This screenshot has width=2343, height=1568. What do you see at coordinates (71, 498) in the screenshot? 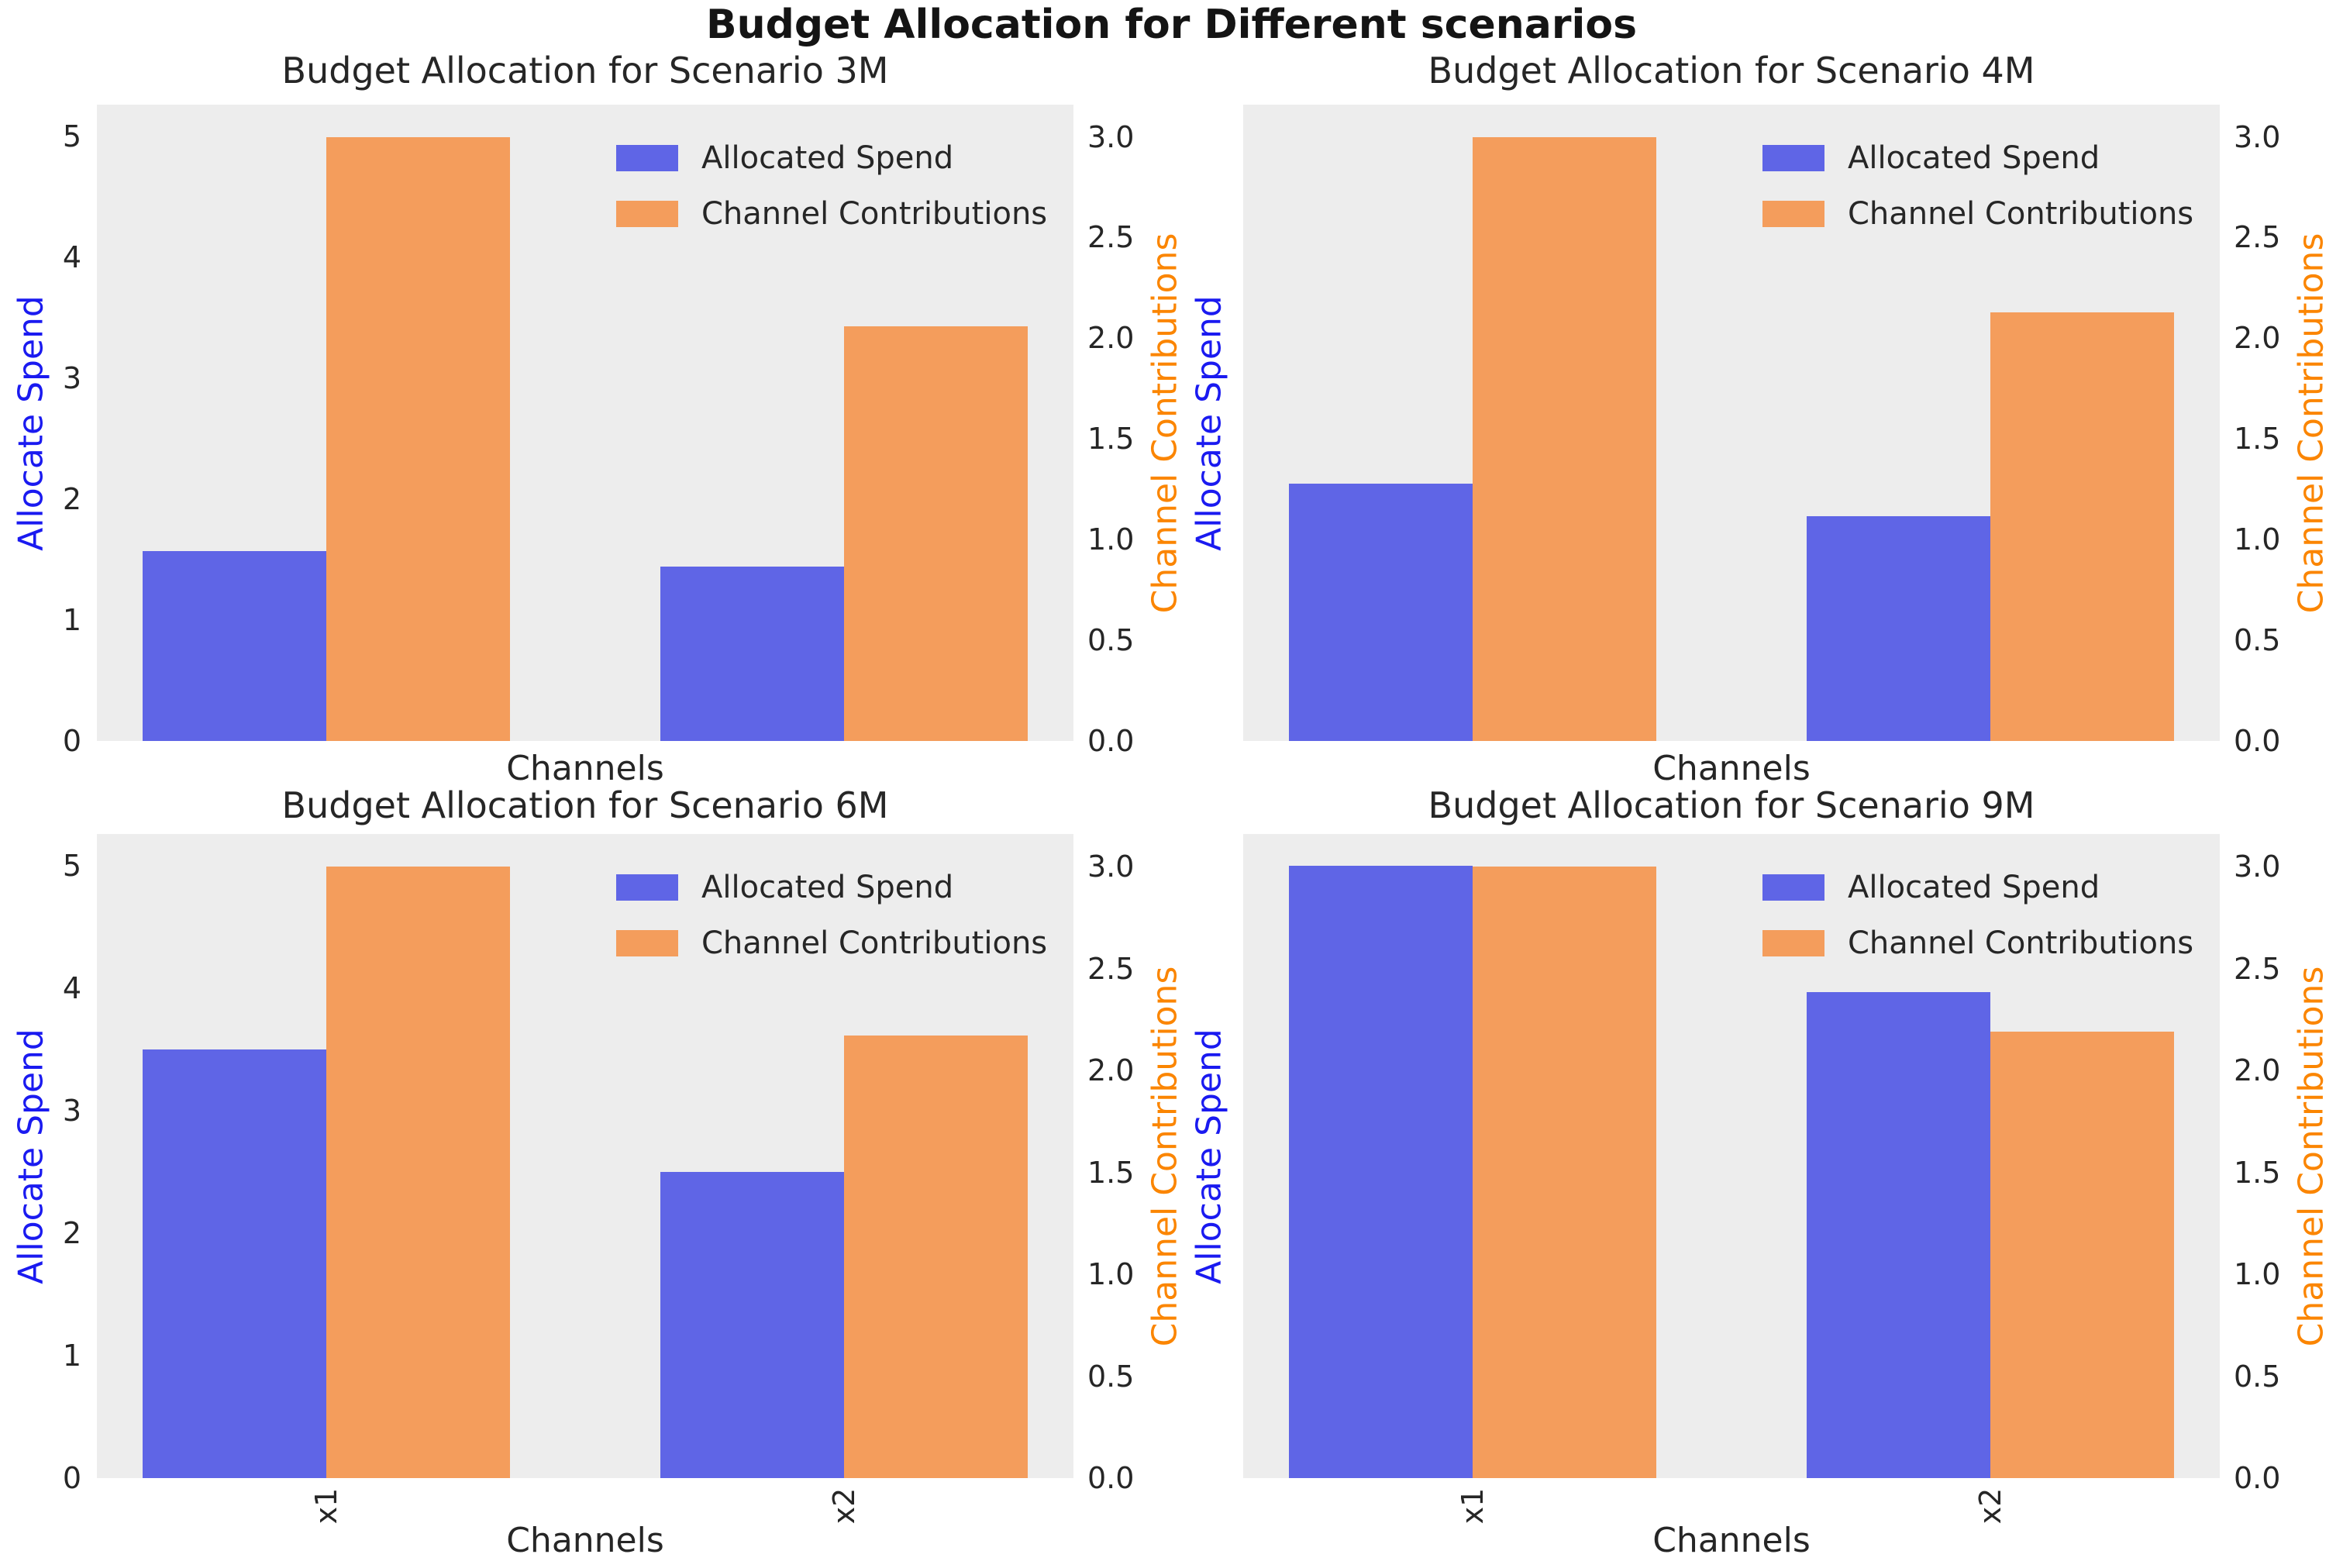
I see `y-tick-left-2-scenario-1: 2` at bounding box center [71, 498].